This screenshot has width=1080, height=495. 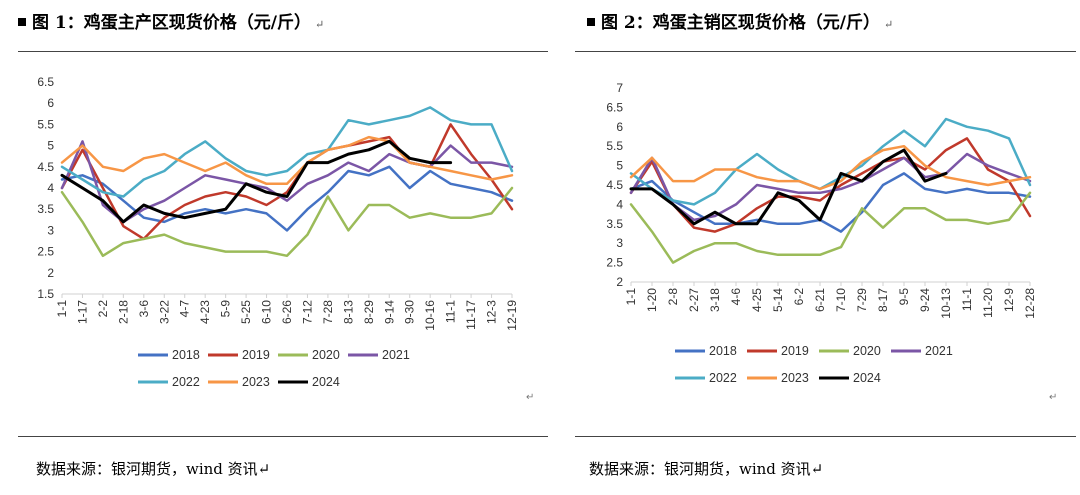 I want to click on bottom-rule, so click(x=283, y=436).